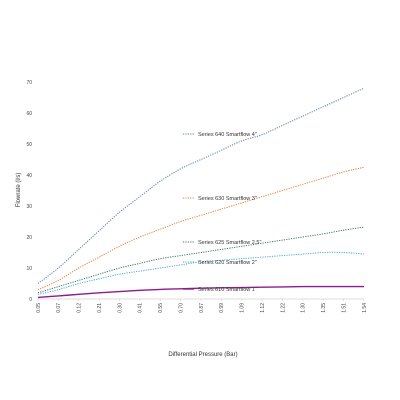 Image resolution: width=400 pixels, height=400 pixels. What do you see at coordinates (304, 308) in the screenshot?
I see `x-tick-label: 1.30` at bounding box center [304, 308].